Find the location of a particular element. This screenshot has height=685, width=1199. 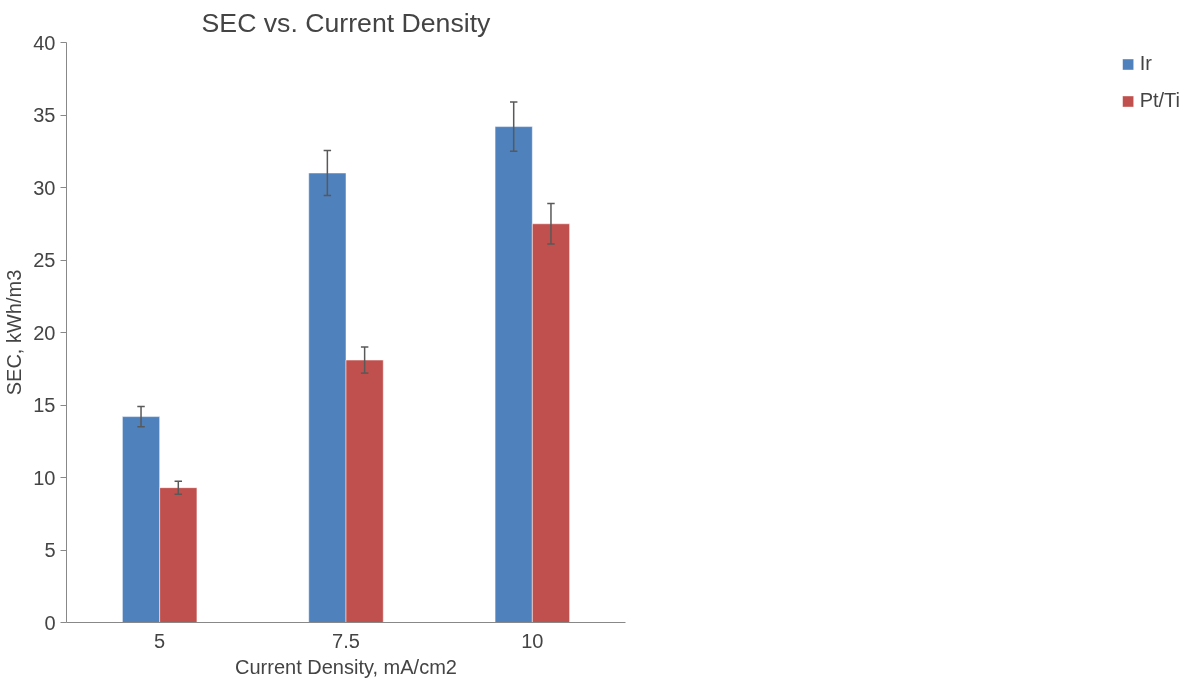

legend-label: Pt/Ti is located at coordinates (1159, 100).